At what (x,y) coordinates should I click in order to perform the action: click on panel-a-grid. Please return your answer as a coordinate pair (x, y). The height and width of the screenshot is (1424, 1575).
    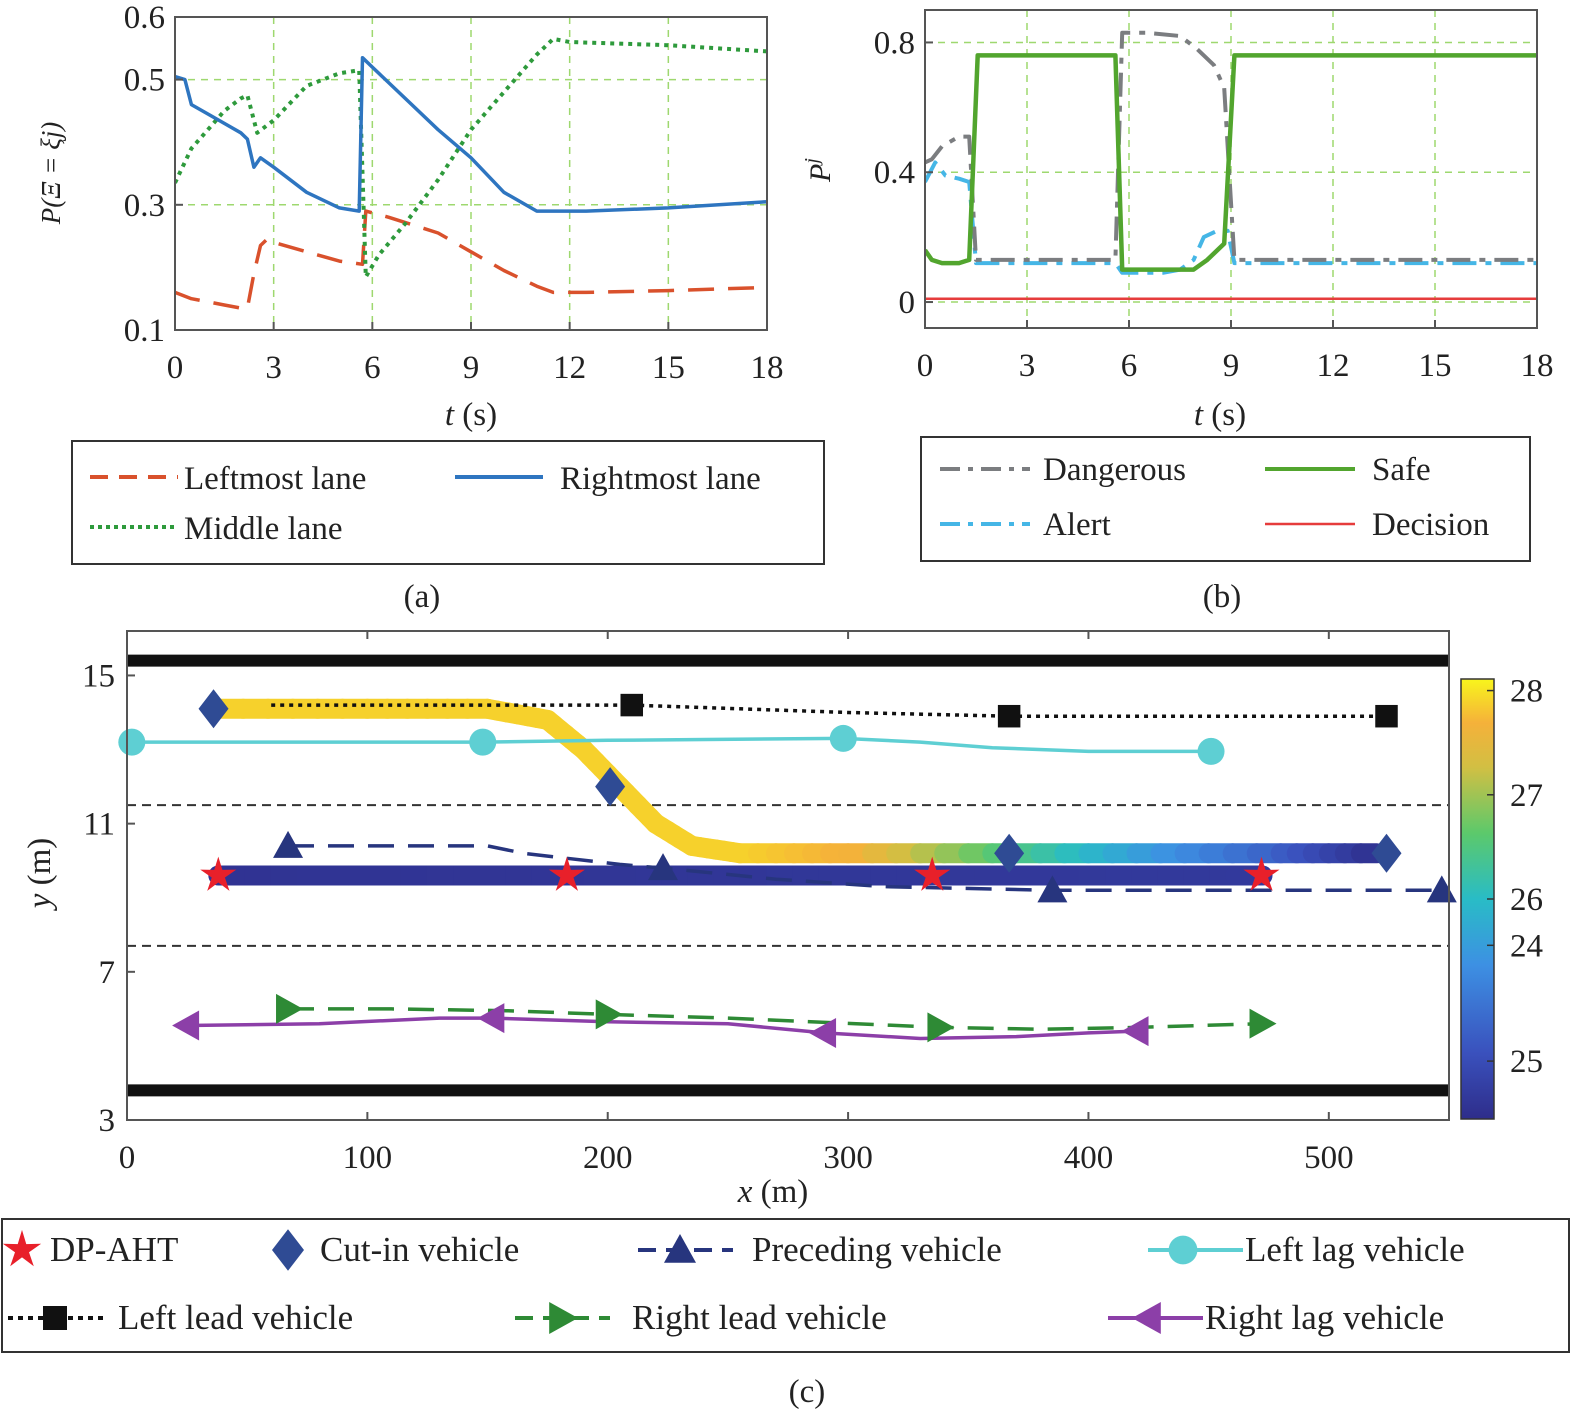
    Looking at the image, I should click on (471, 173).